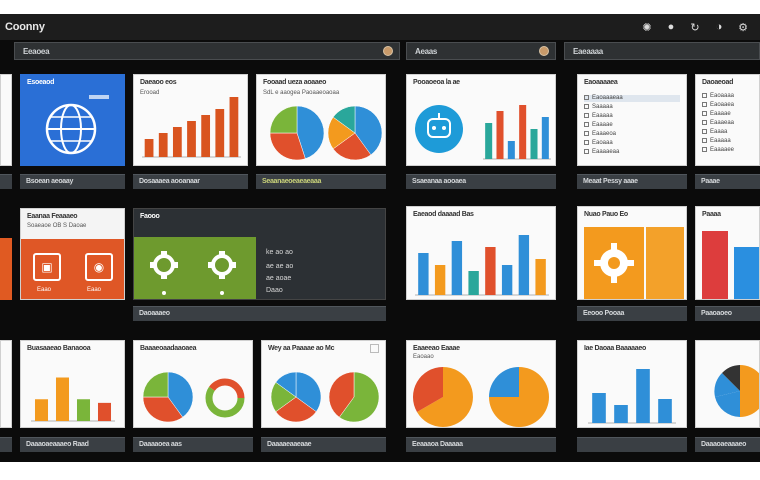 The image size is (760, 480). I want to click on pin-icon: ✺, so click(647, 27).